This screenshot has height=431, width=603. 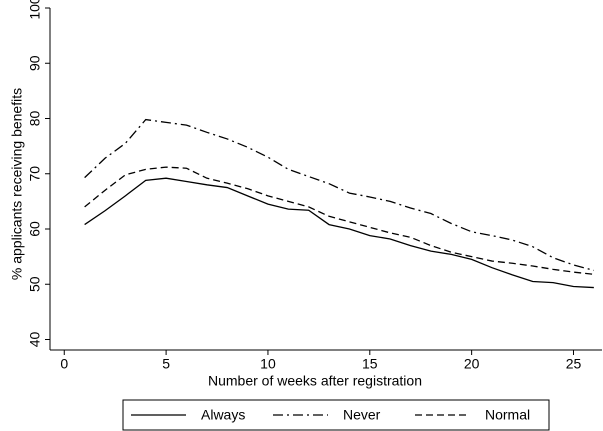 What do you see at coordinates (370, 364) in the screenshot?
I see `x-tick-label: 15` at bounding box center [370, 364].